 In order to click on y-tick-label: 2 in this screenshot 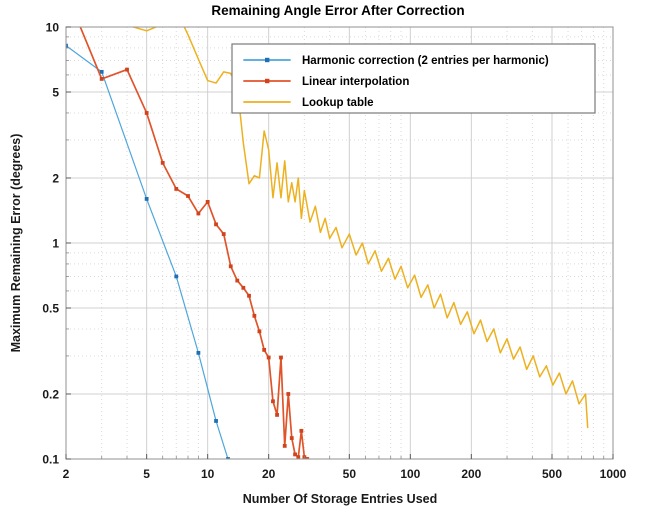, I will do `click(55, 178)`.